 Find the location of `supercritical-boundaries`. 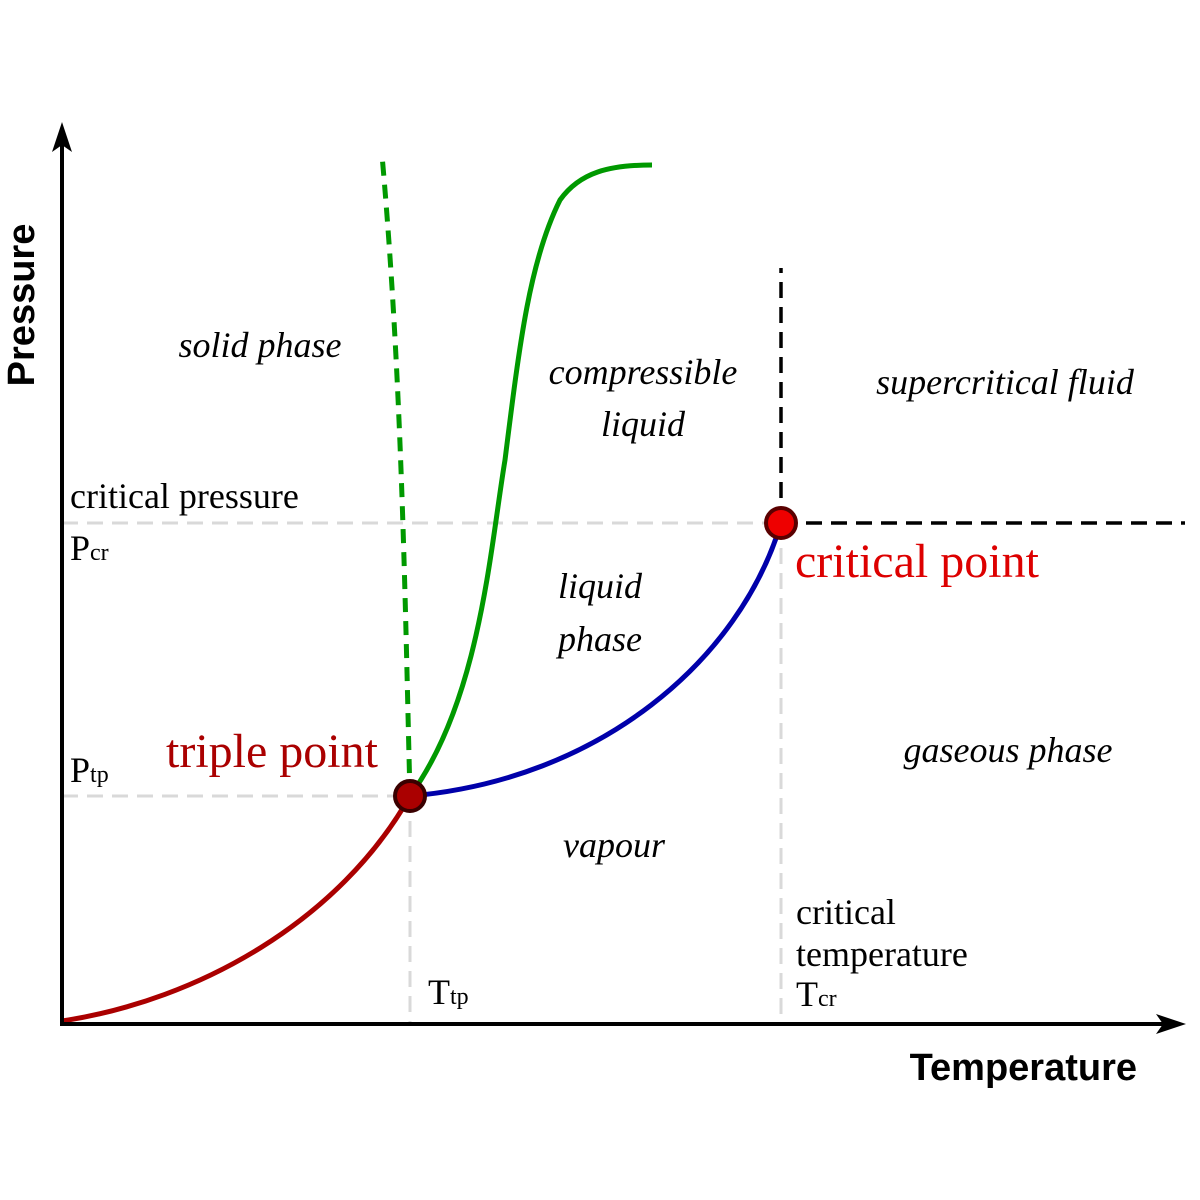

supercritical-boundaries is located at coordinates (982, 396).